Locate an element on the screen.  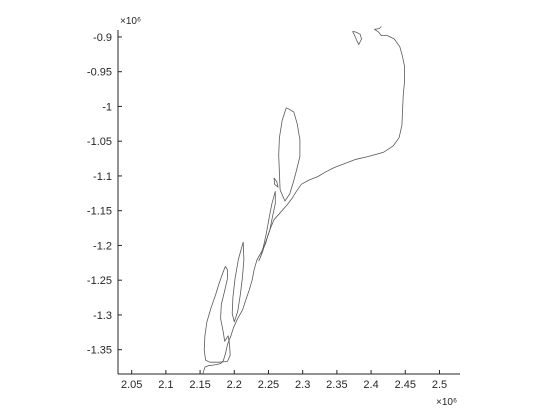
y-tick-label: -1.3 is located at coordinates (102, 316).